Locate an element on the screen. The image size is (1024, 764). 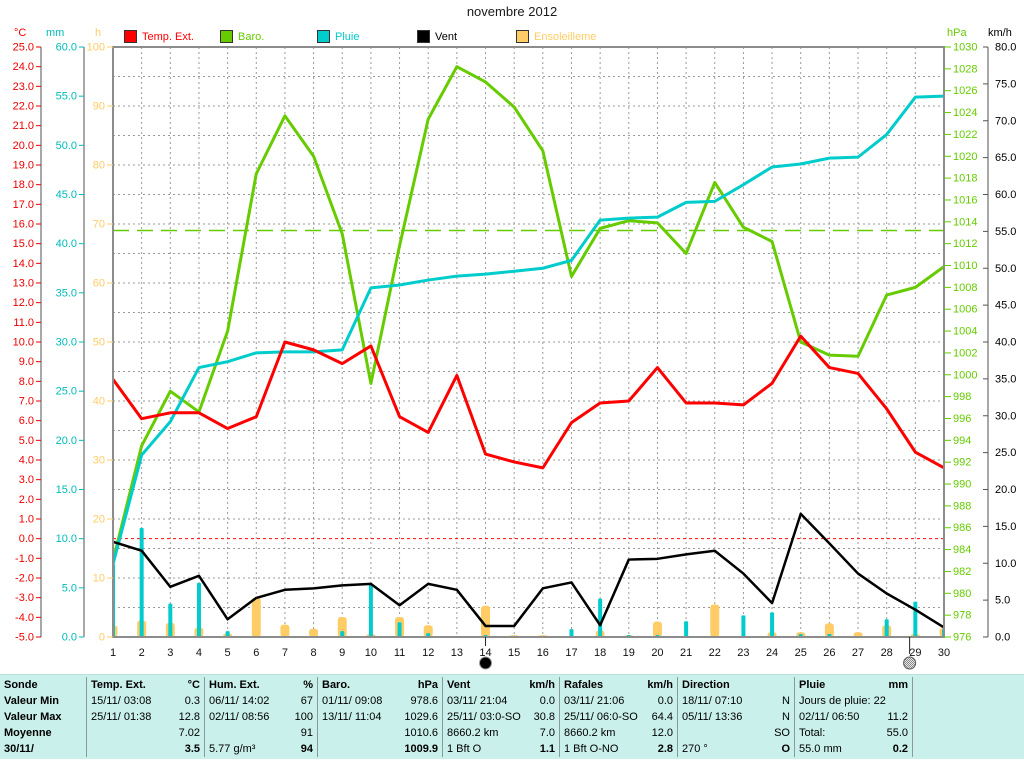
table-cell: Total: 55.0 is located at coordinates (853, 733).